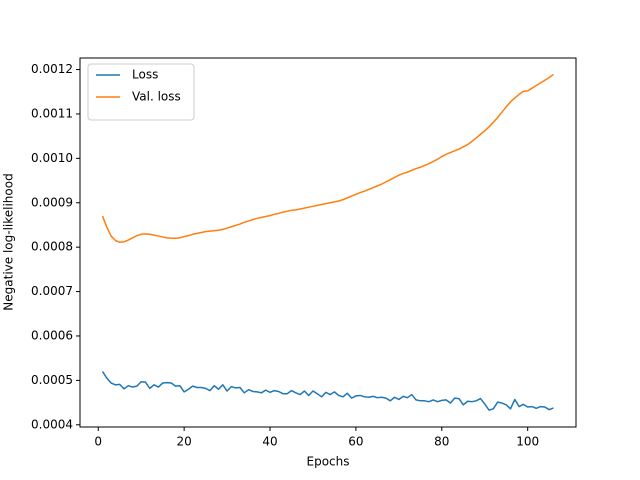 This screenshot has height=480, width=640. I want to click on y-tick-label: 0.0007, so click(52, 291).